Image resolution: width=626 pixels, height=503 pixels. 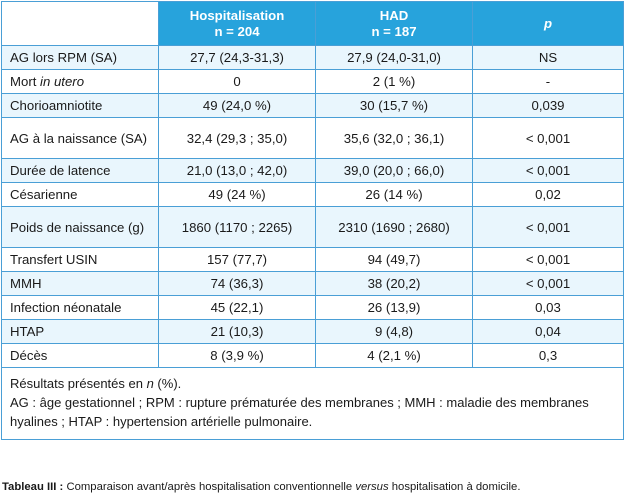 What do you see at coordinates (80, 355) in the screenshot?
I see `row-label: Décès` at bounding box center [80, 355].